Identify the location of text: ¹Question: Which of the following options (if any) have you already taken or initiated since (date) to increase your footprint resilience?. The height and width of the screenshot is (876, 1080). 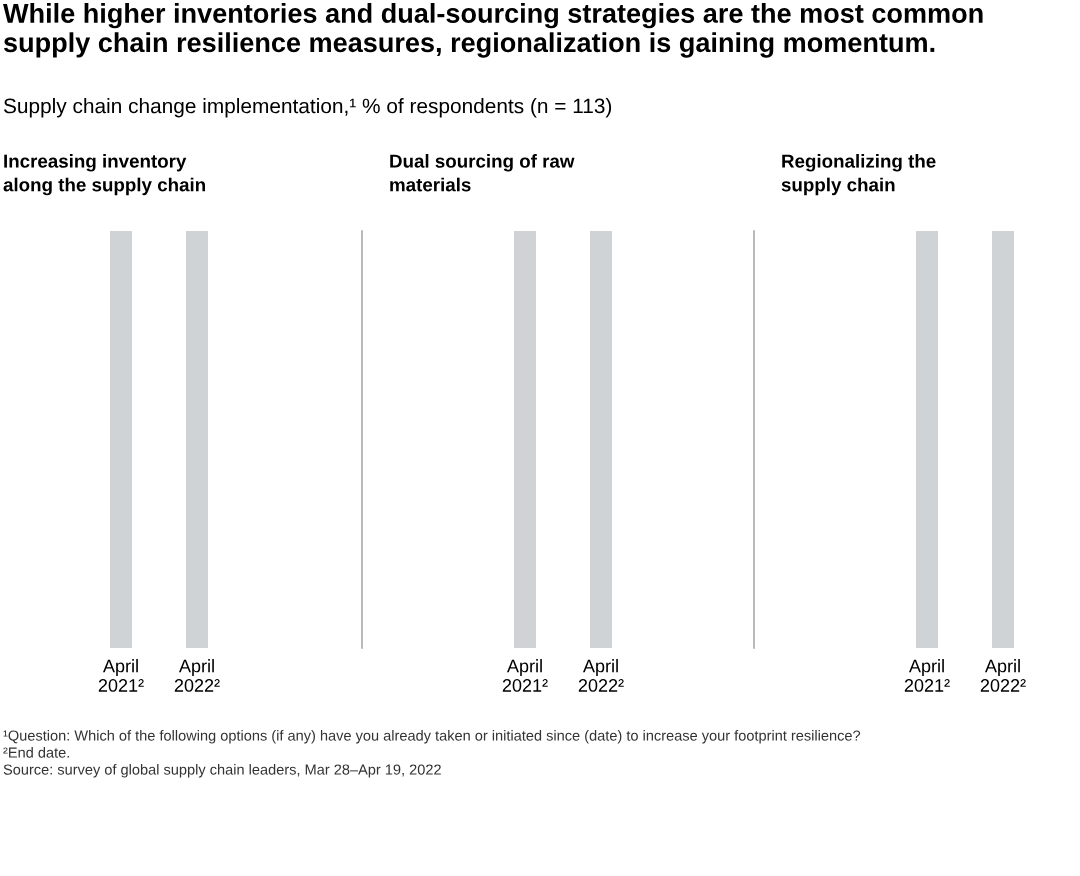
(432, 737).